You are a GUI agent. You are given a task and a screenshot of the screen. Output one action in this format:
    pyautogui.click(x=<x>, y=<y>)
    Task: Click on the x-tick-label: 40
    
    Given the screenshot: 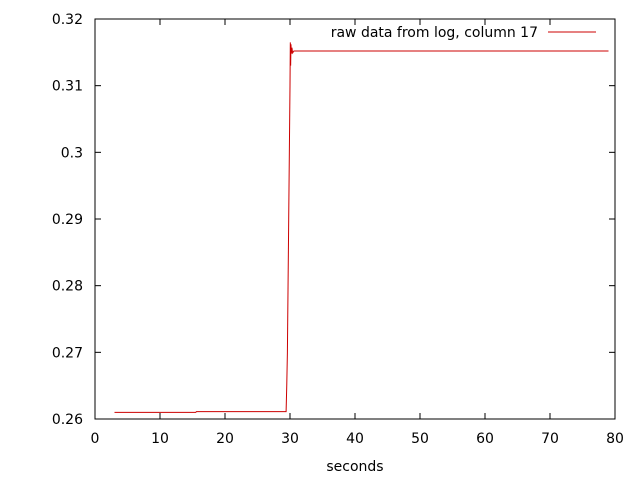 What is the action you would take?
    pyautogui.click(x=355, y=439)
    